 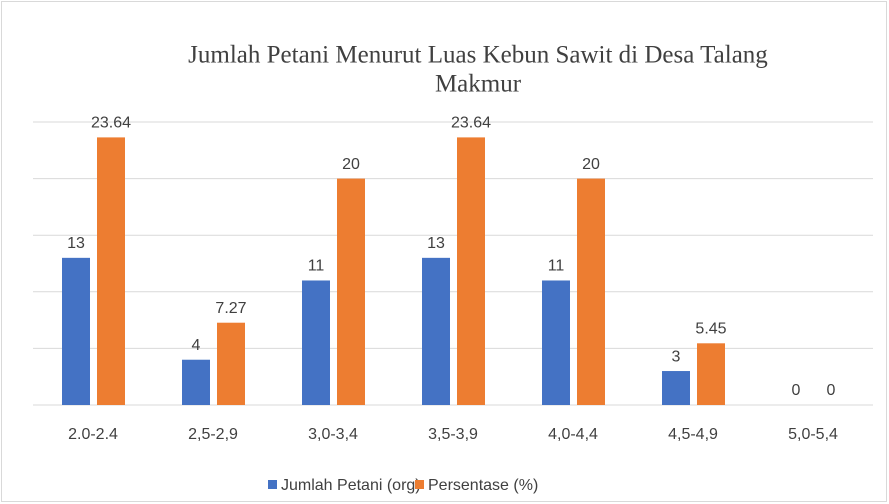 What do you see at coordinates (813, 434) in the screenshot?
I see `x-tick-label: 5,0-5,4` at bounding box center [813, 434].